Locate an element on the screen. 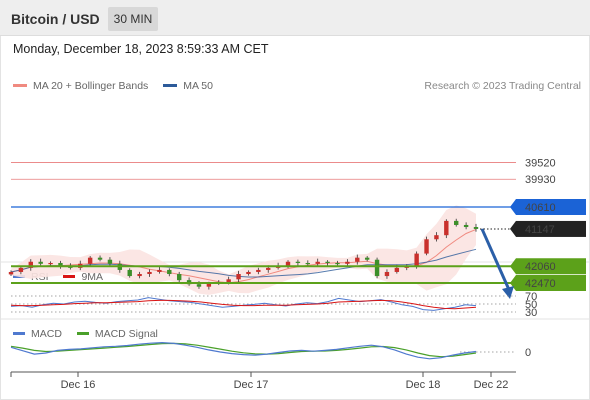  signal-swatch is located at coordinates (82, 333).